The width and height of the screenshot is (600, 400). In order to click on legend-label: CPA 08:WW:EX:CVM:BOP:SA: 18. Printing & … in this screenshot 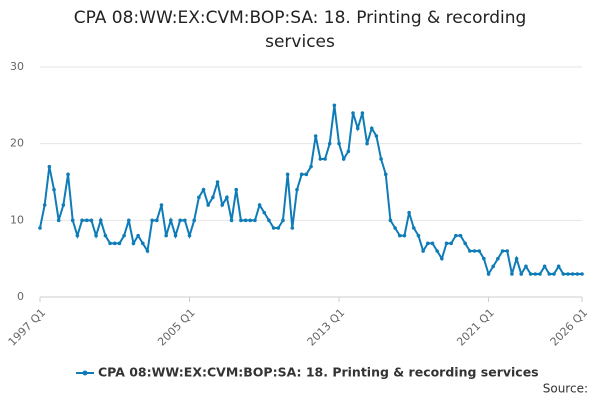, I will do `click(318, 372)`.